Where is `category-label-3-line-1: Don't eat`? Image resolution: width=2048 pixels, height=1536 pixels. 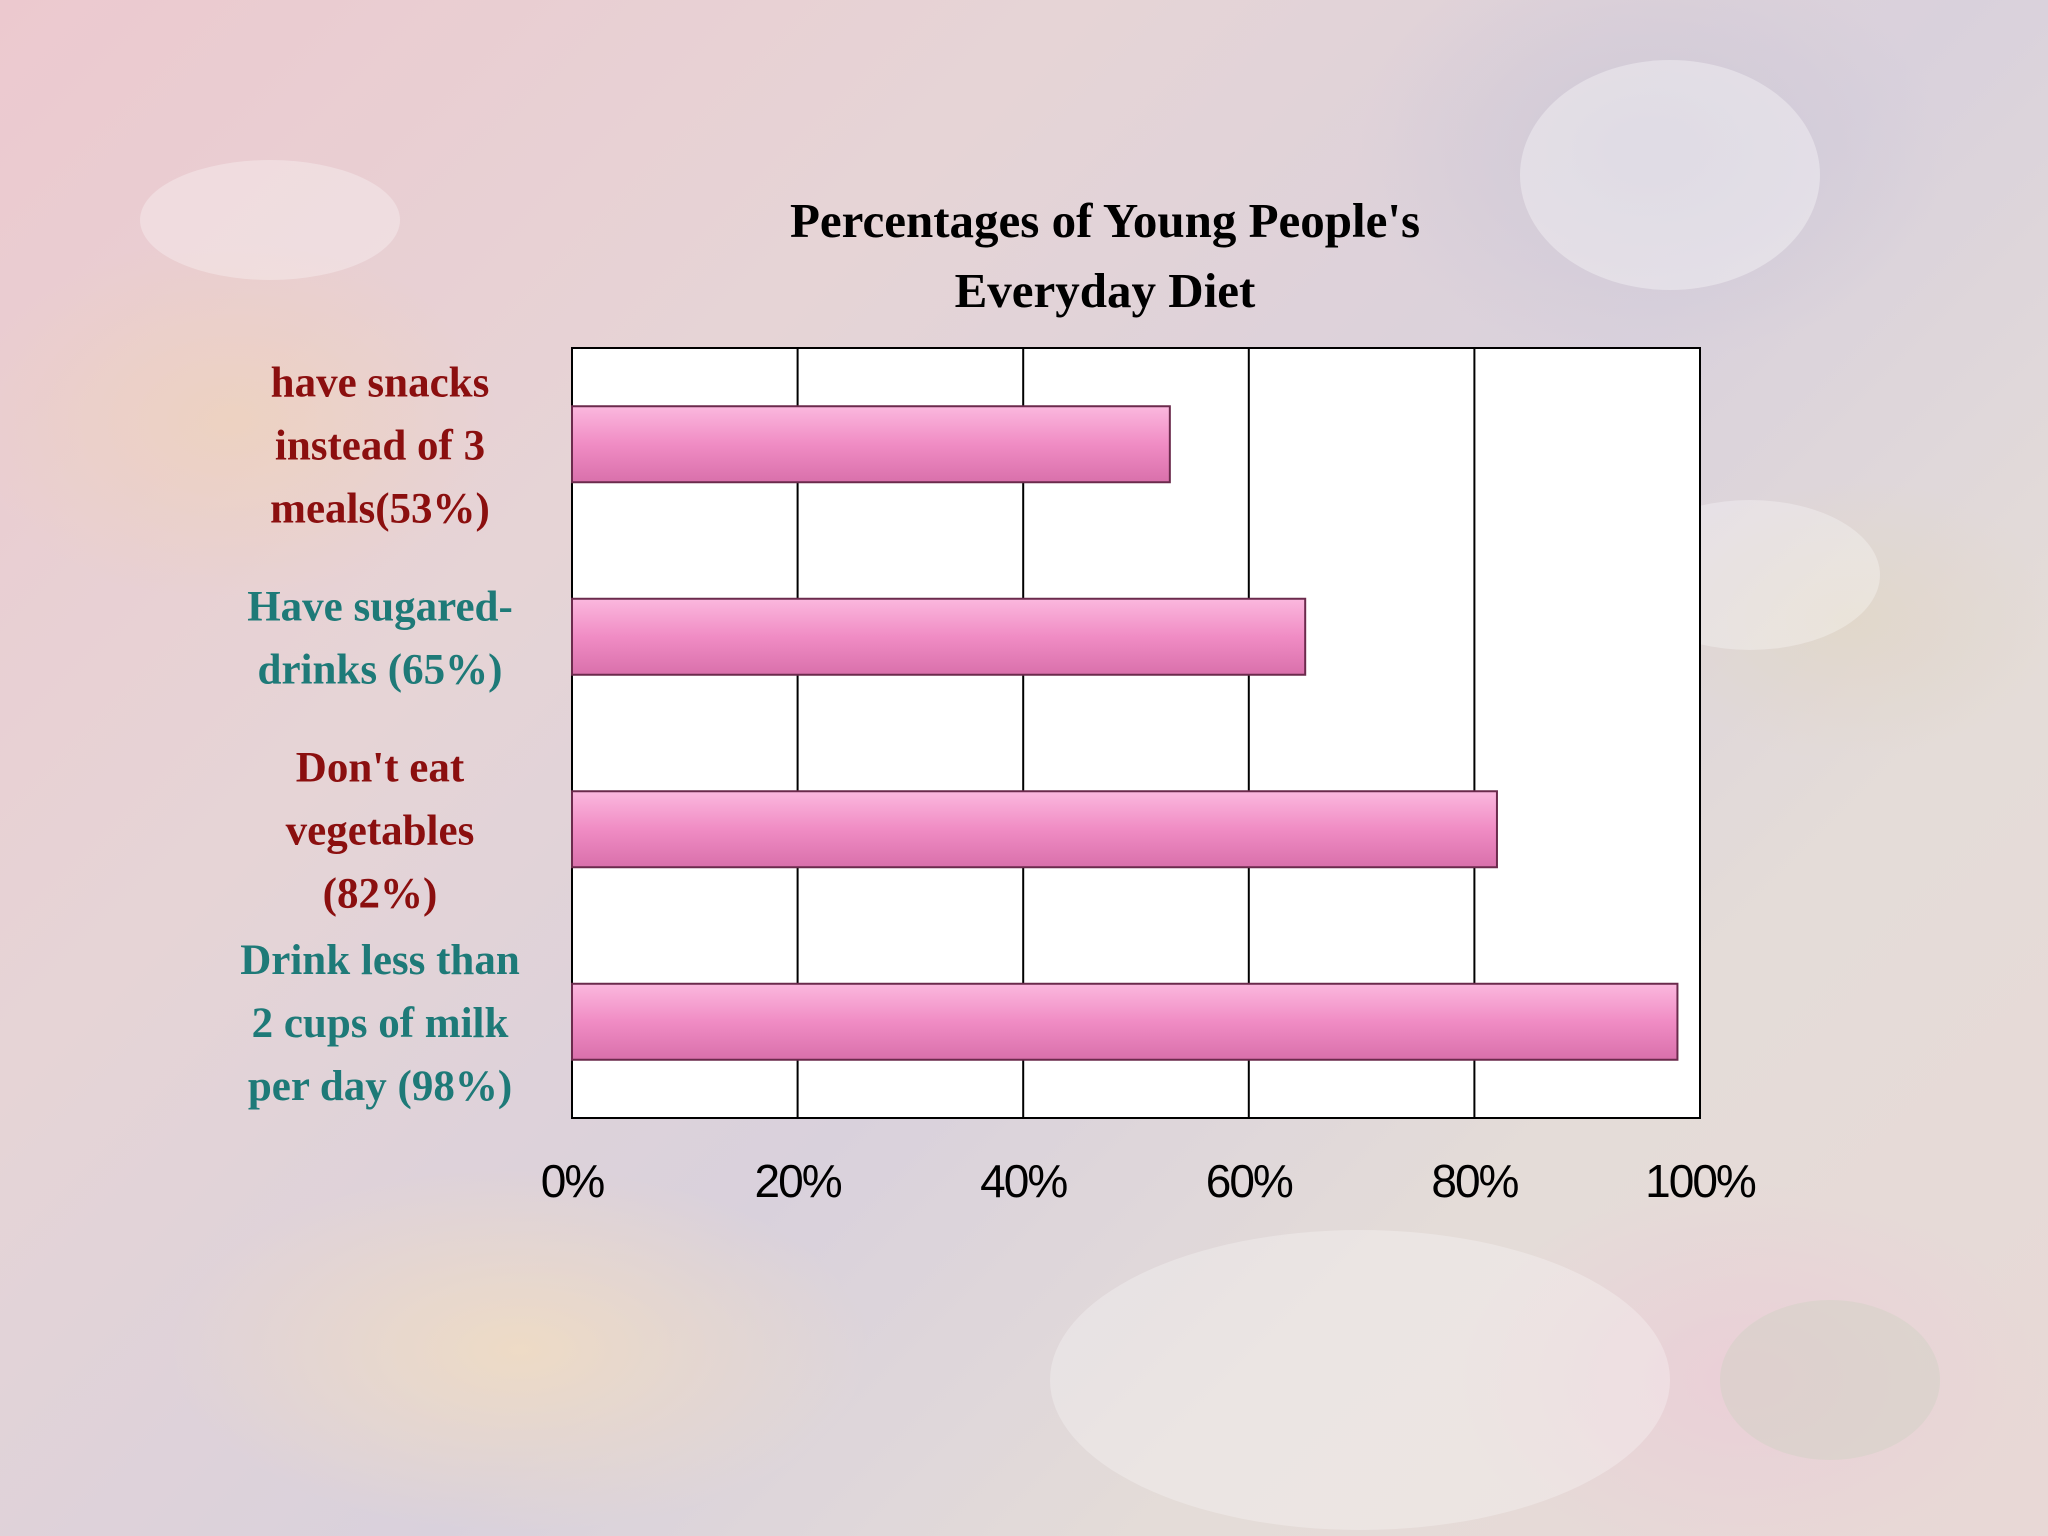
category-label-3-line-1: Don't eat is located at coordinates (380, 767).